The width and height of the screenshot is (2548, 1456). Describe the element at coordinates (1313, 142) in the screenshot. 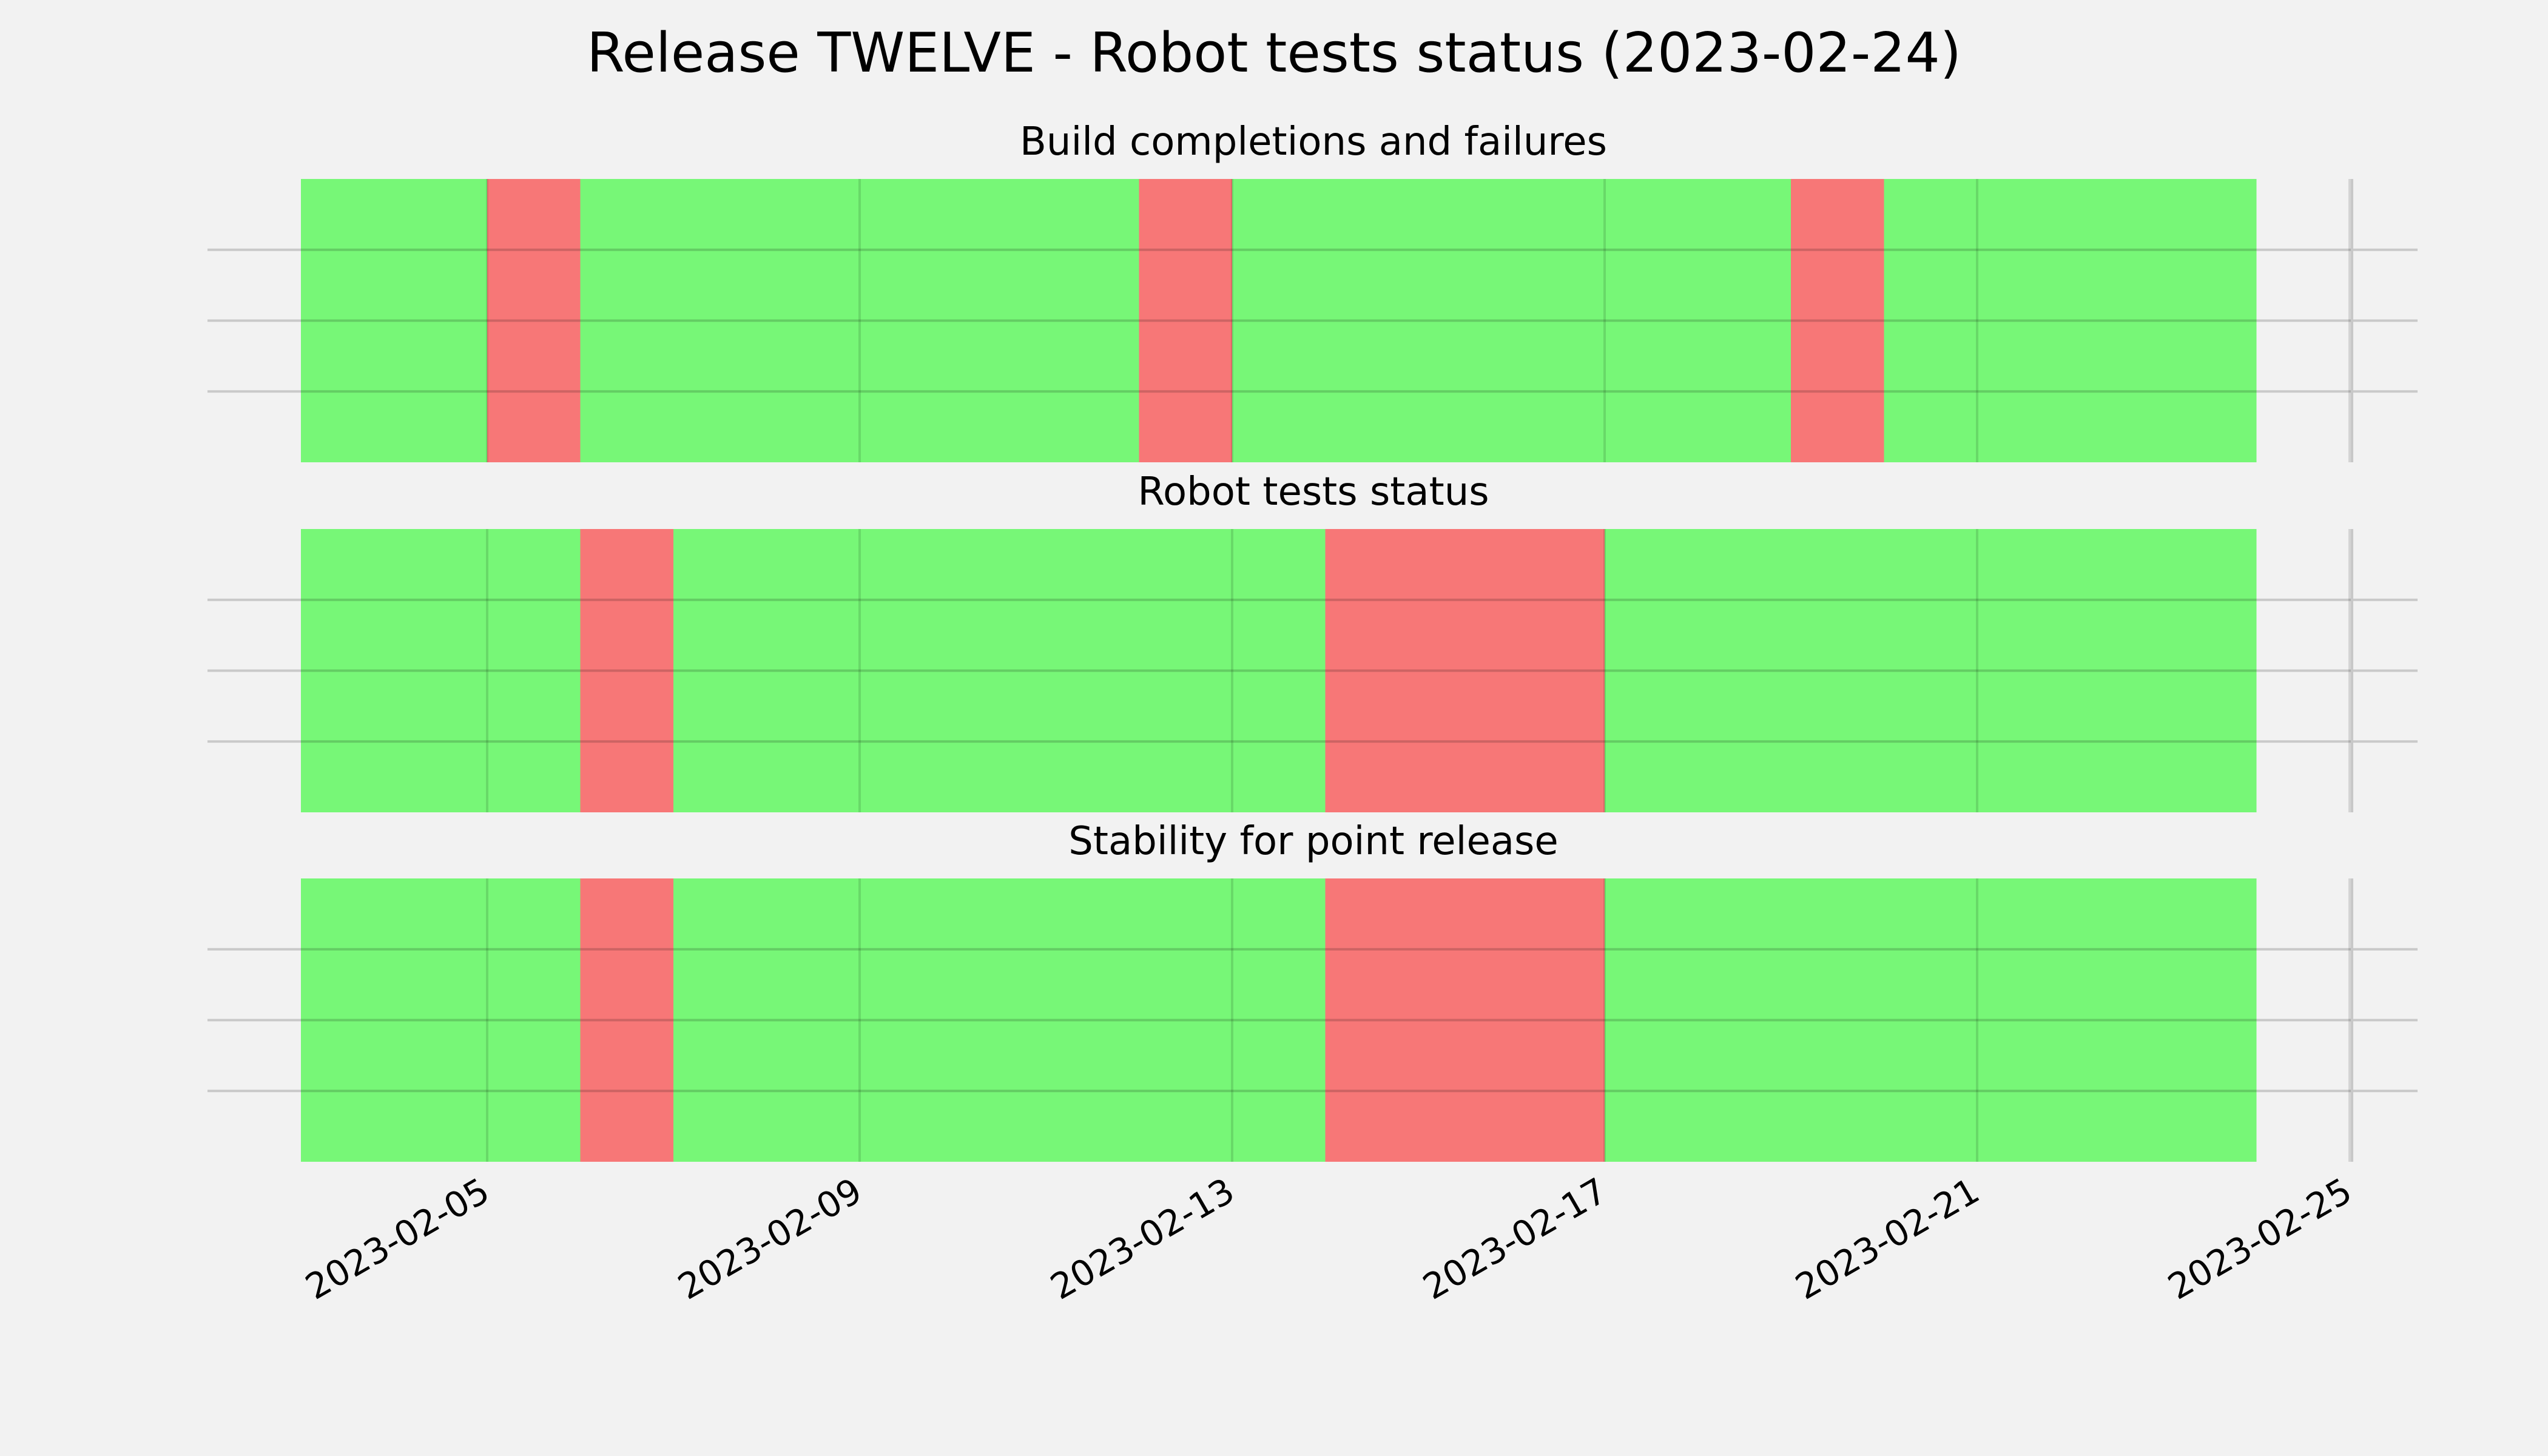

I see `panel-title: Build completions and failures` at that location.